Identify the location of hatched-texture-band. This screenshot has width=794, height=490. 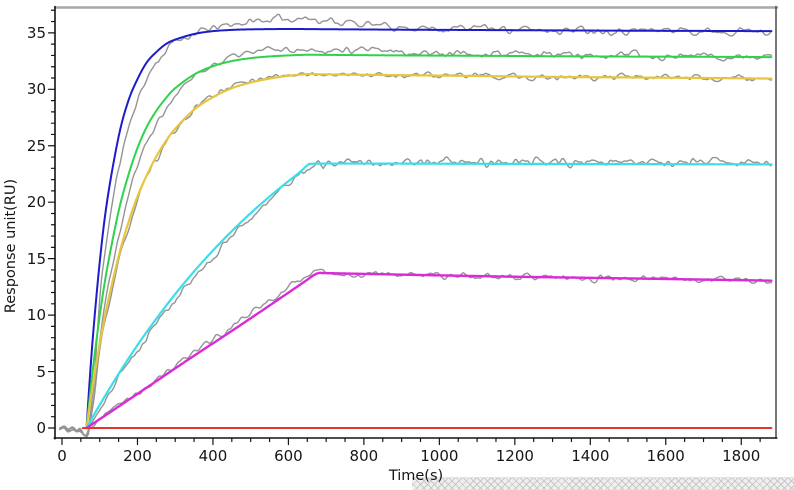
(603, 483).